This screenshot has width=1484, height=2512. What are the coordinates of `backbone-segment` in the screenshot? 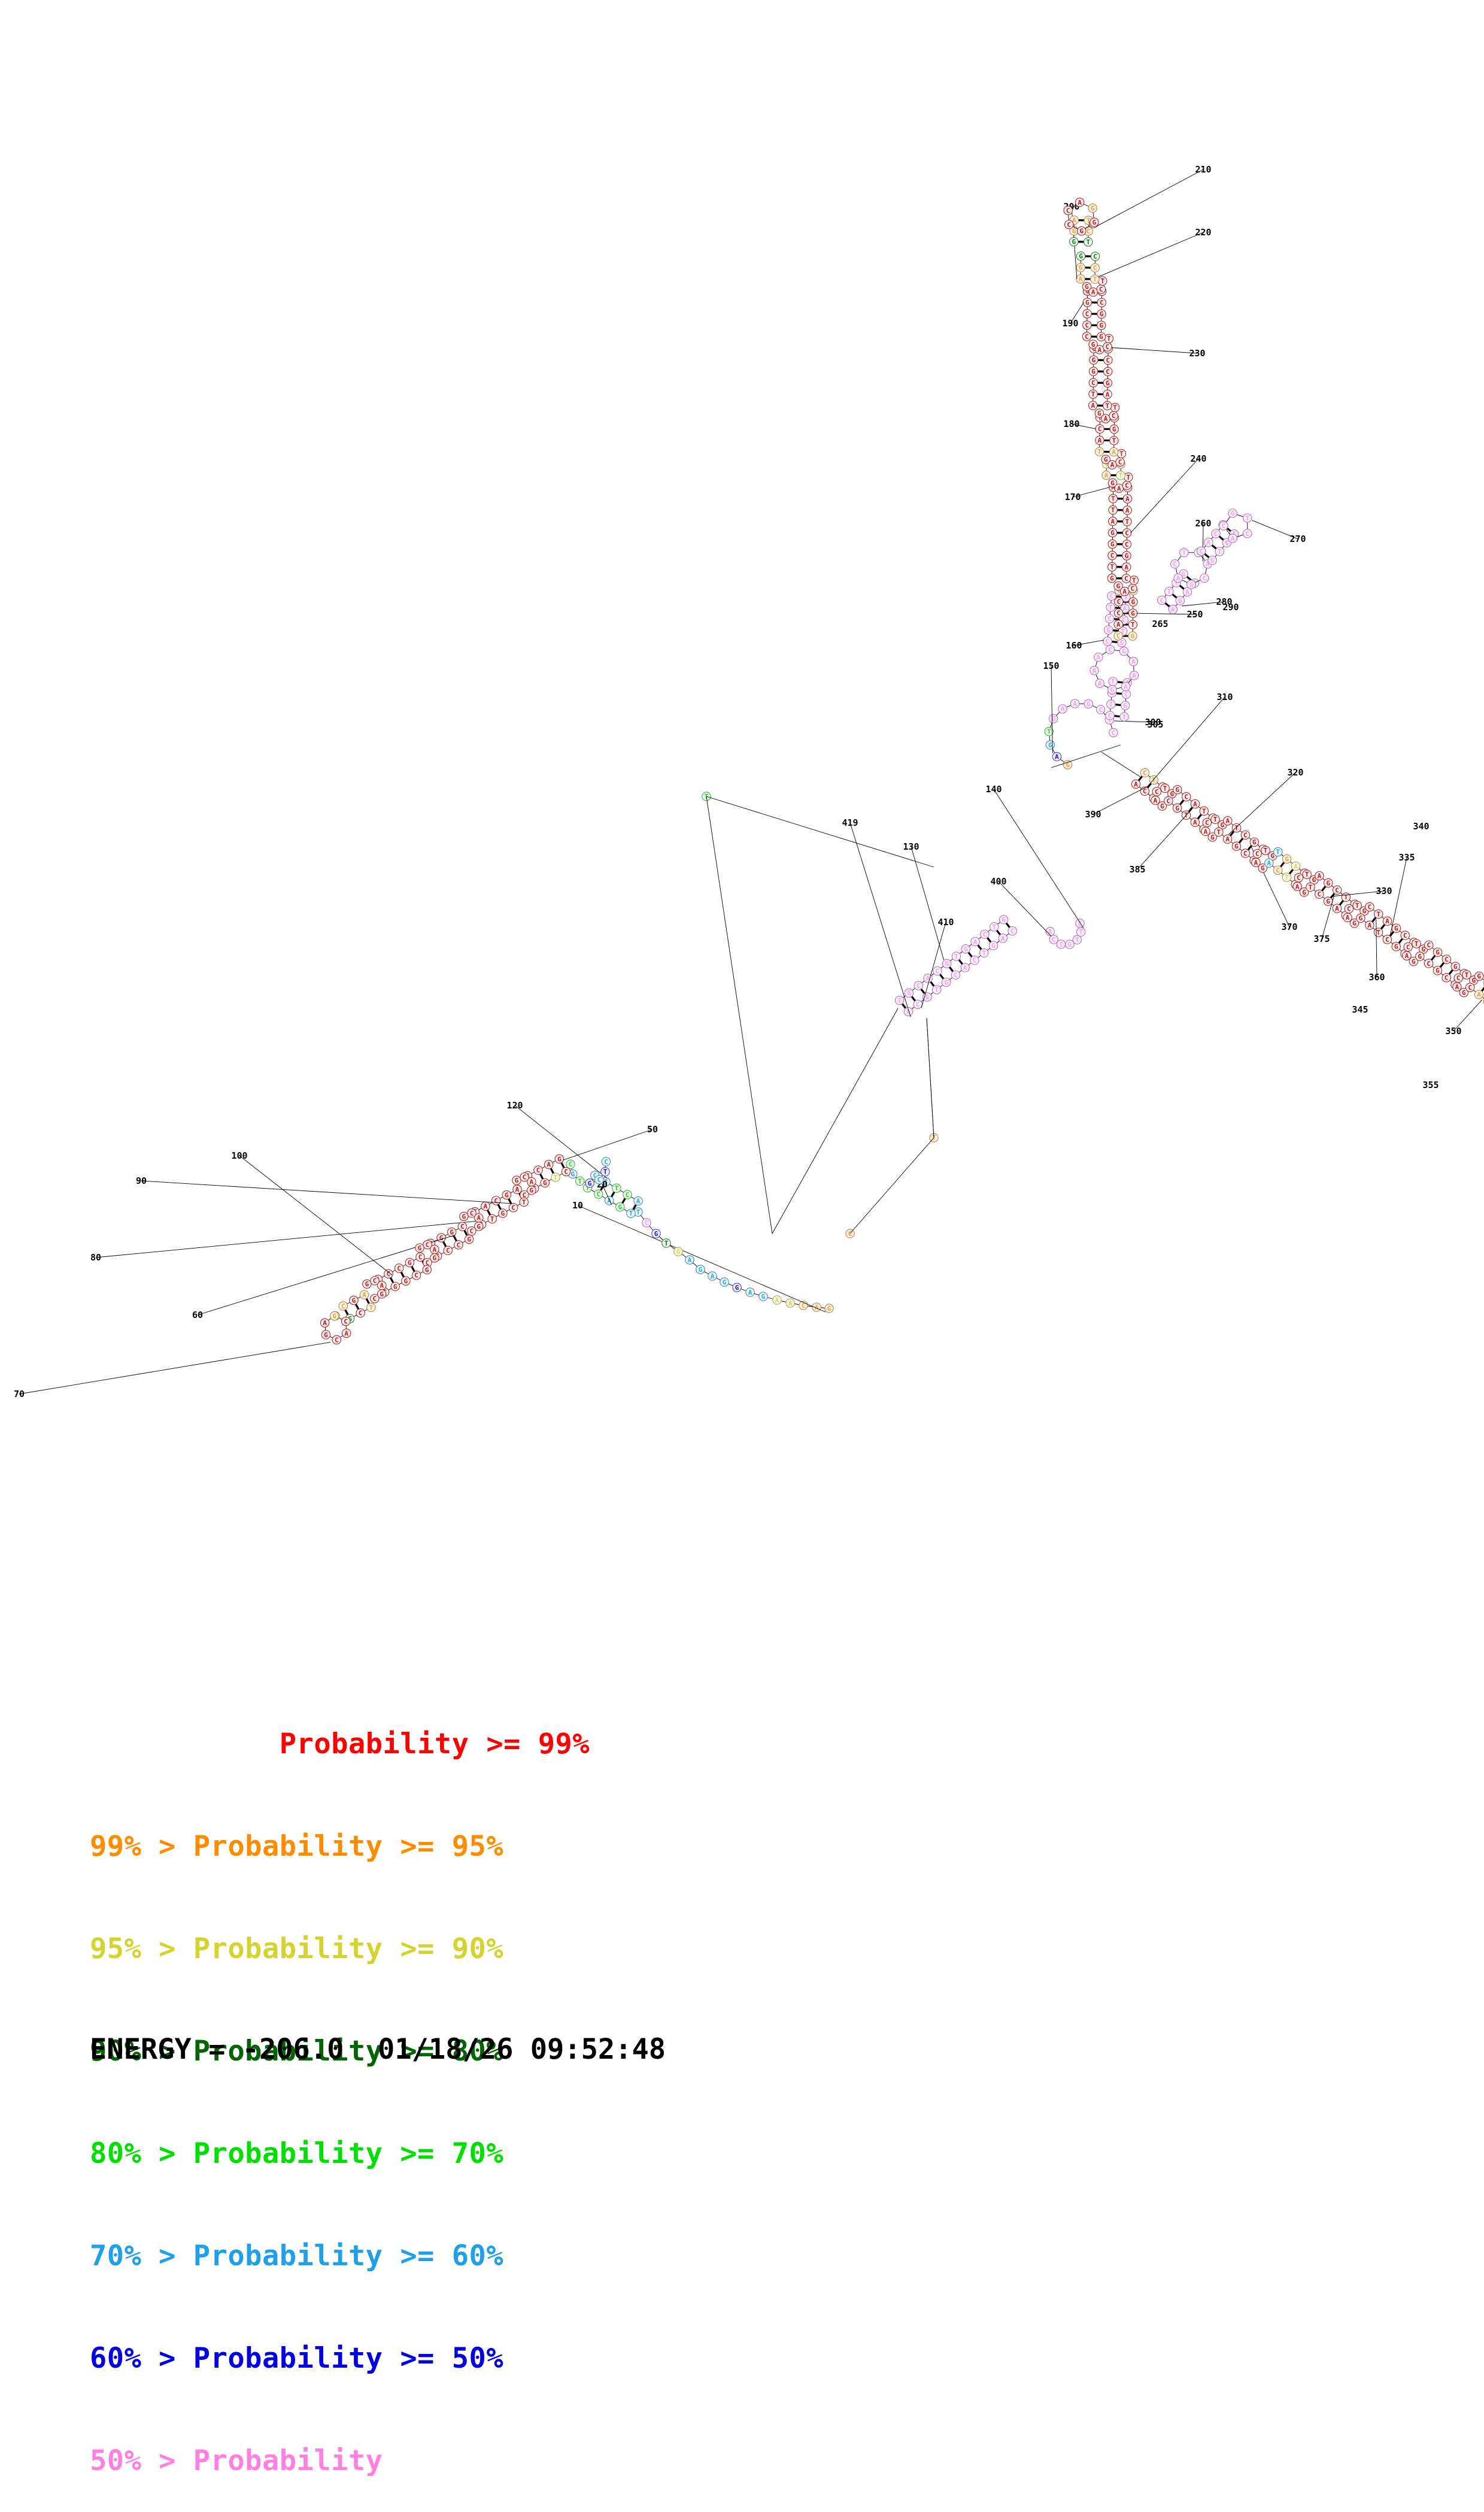 It's located at (820, 831).